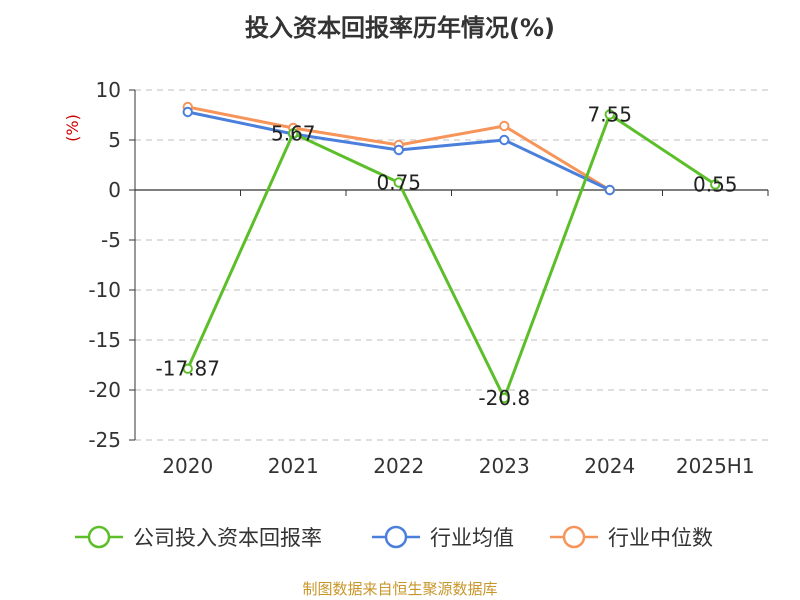 The height and width of the screenshot is (600, 800). Describe the element at coordinates (187, 112) in the screenshot. I see `series-1-point-2020` at that location.